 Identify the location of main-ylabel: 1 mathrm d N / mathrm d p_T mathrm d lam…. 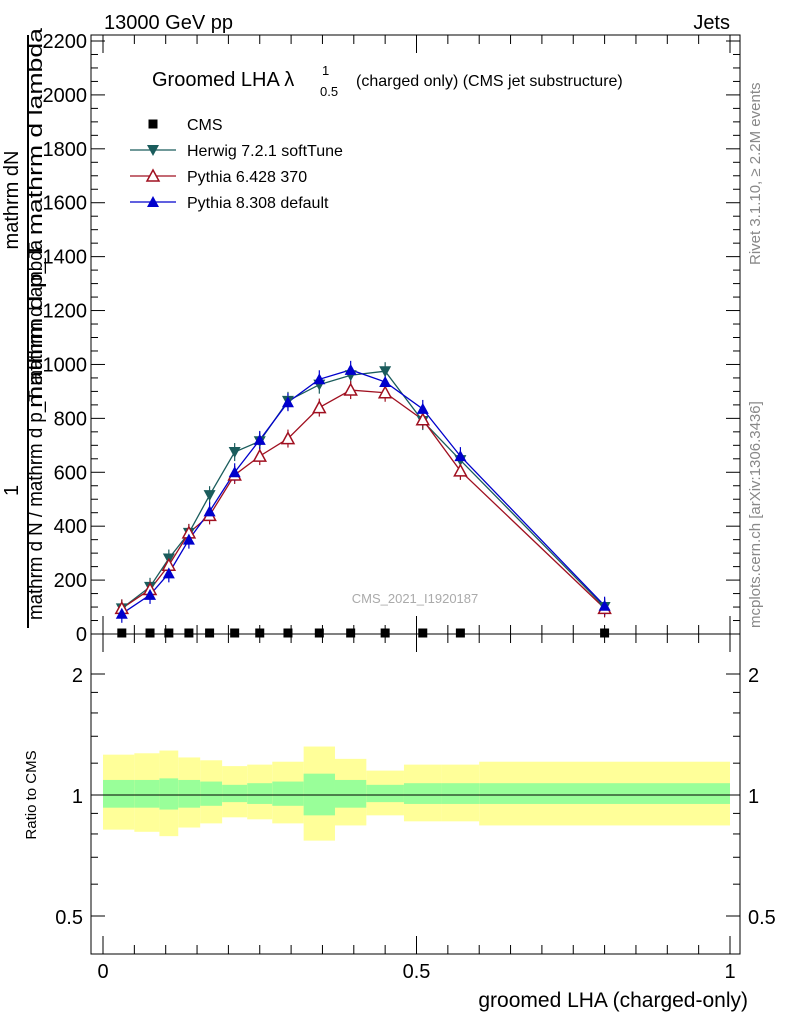
(24, 327).